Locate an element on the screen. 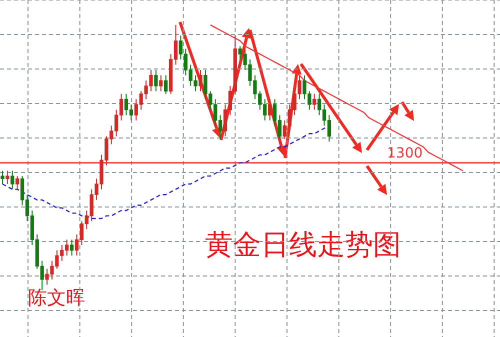 The height and width of the screenshot is (337, 500). annotation: 1300 is located at coordinates (405, 153).